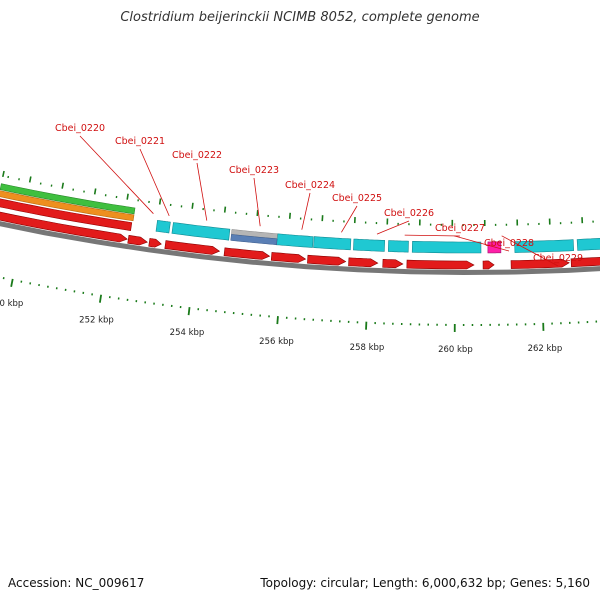 The image size is (600, 600). What do you see at coordinates (460, 228) in the screenshot?
I see `gene-label: Cbei_0227` at bounding box center [460, 228].